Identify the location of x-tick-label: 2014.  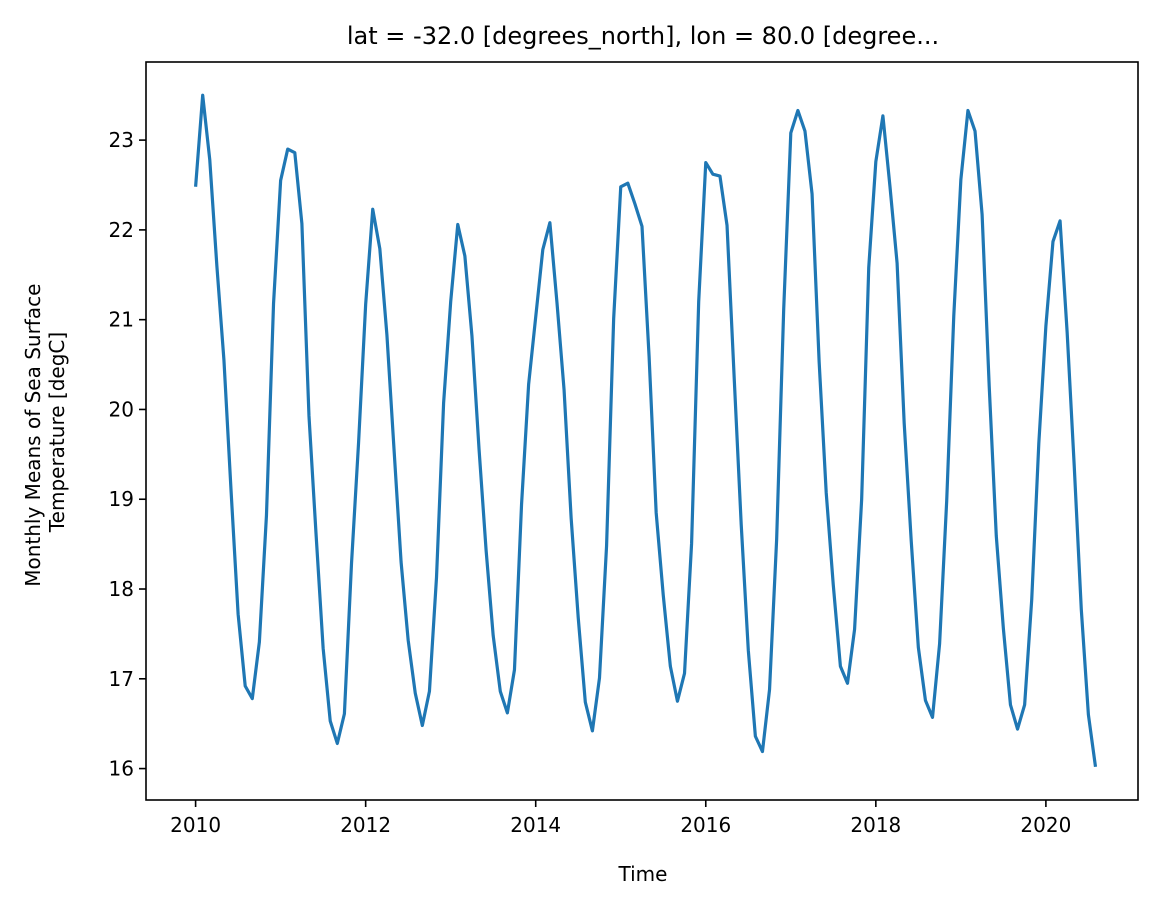
(535, 825).